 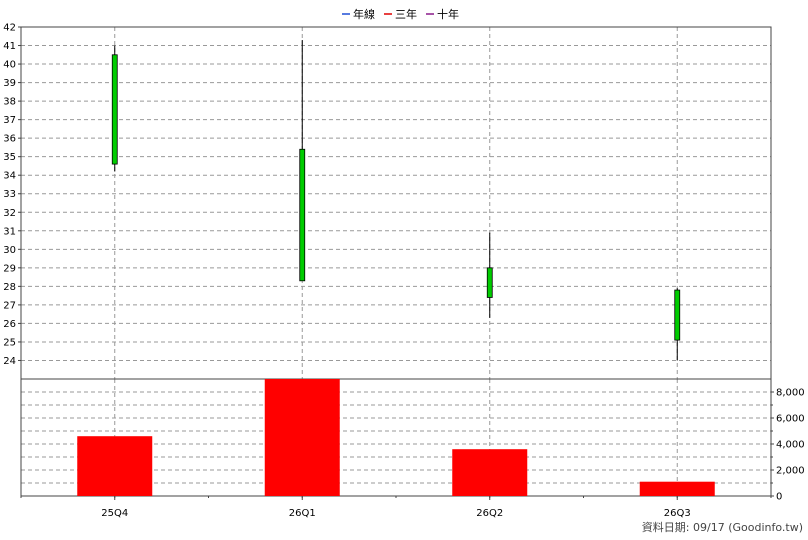 What do you see at coordinates (779, 497) in the screenshot?
I see `volume-tick-label: 0` at bounding box center [779, 497].